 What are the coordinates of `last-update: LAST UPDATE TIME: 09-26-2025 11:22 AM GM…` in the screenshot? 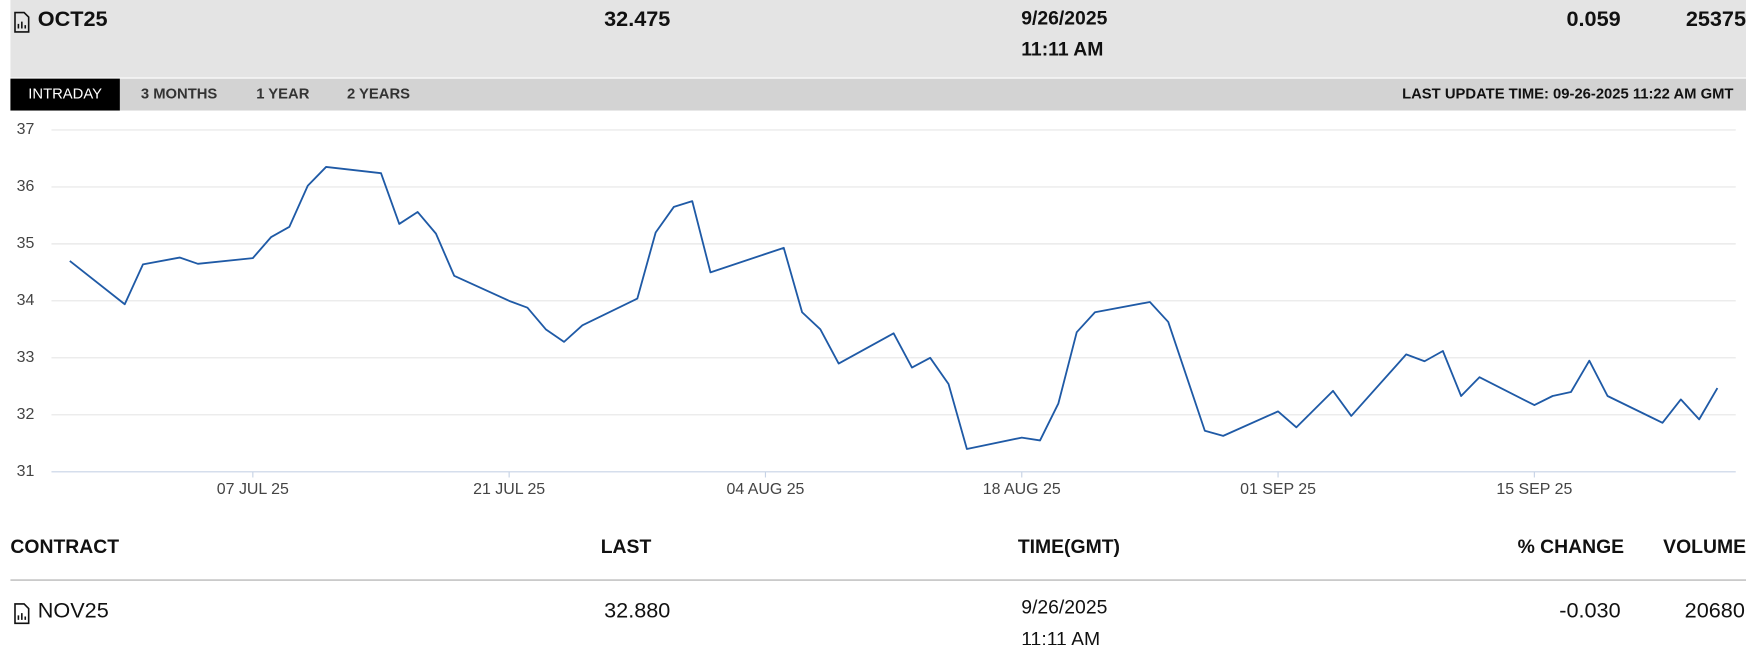 It's located at (1567, 94).